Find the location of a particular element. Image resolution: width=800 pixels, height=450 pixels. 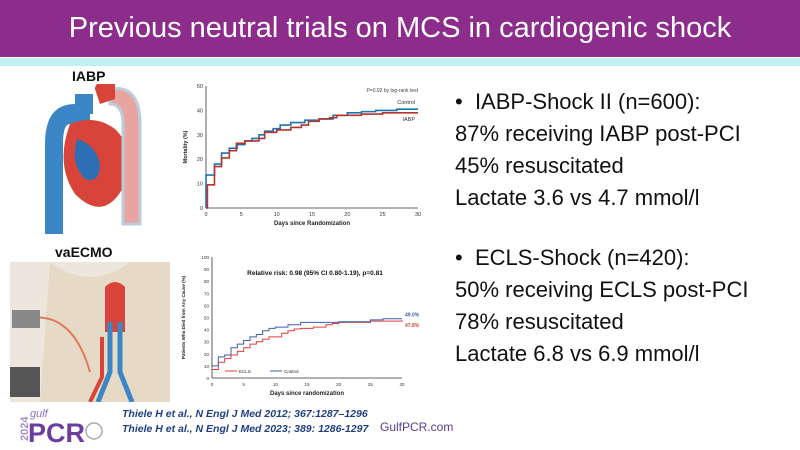

iabp-stat-1: 87% receiving IABP post-PCI is located at coordinates (598, 133).